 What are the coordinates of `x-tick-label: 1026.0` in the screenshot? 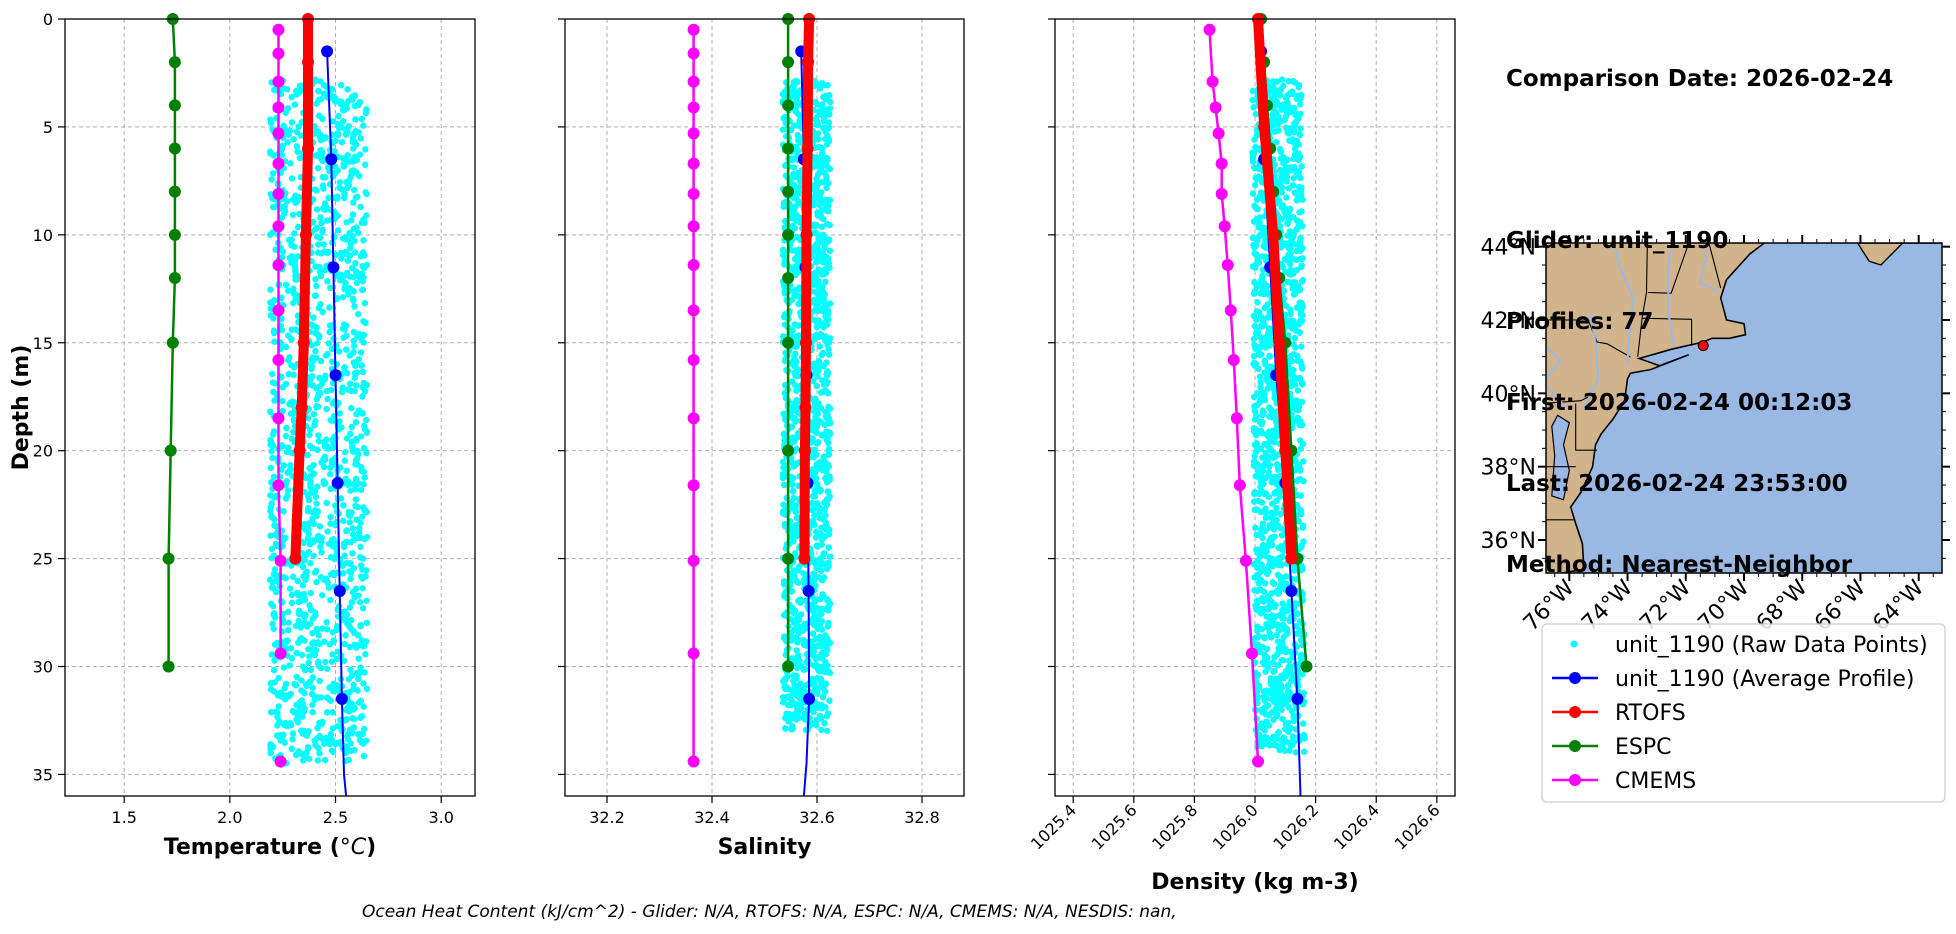 It's located at (1235, 826).